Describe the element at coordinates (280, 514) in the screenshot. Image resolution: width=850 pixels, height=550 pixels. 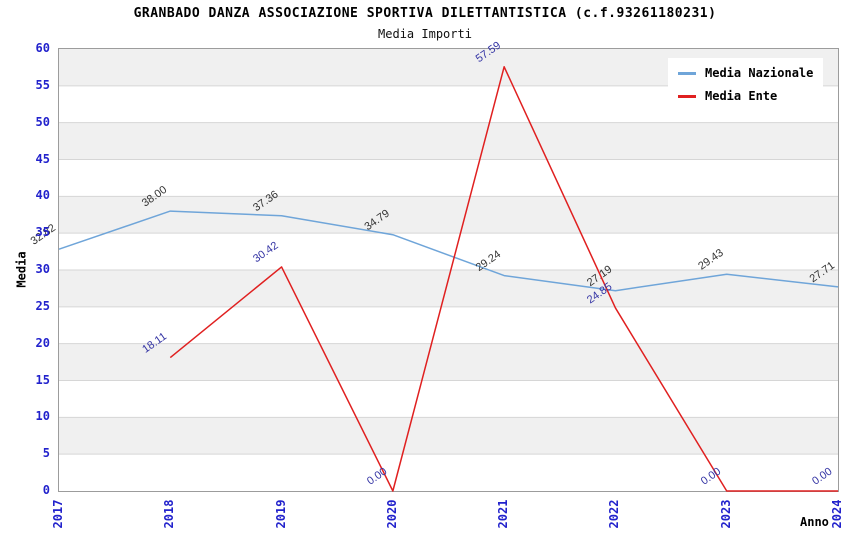
I see `x-tick-label: 2019` at that location.